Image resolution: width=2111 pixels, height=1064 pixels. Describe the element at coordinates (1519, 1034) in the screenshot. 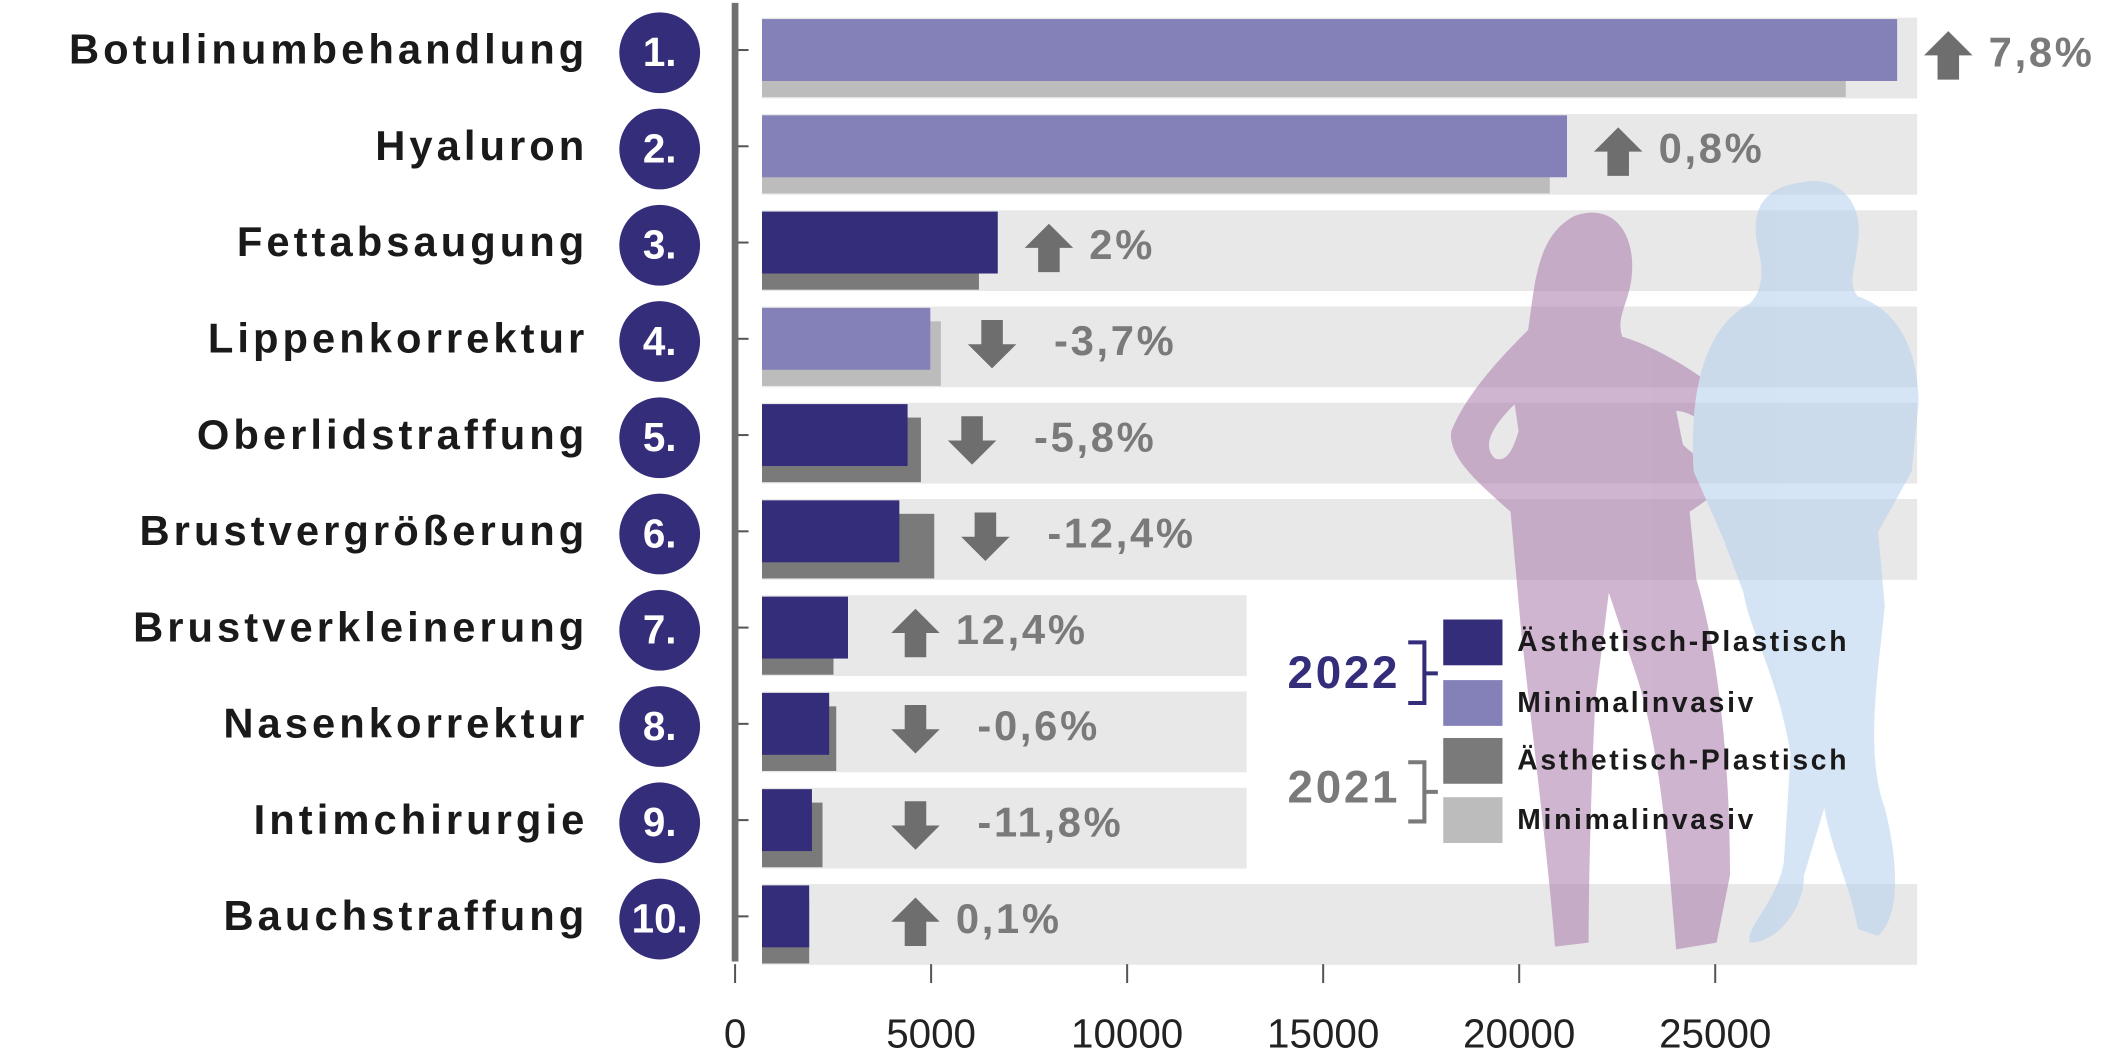

I see `x-tick-label: 20000` at that location.